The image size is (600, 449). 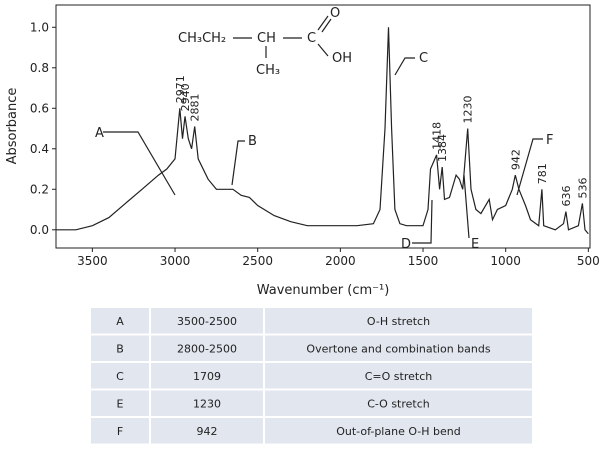 What do you see at coordinates (39, 149) in the screenshot?
I see `y-tick-label: 0.4` at bounding box center [39, 149].